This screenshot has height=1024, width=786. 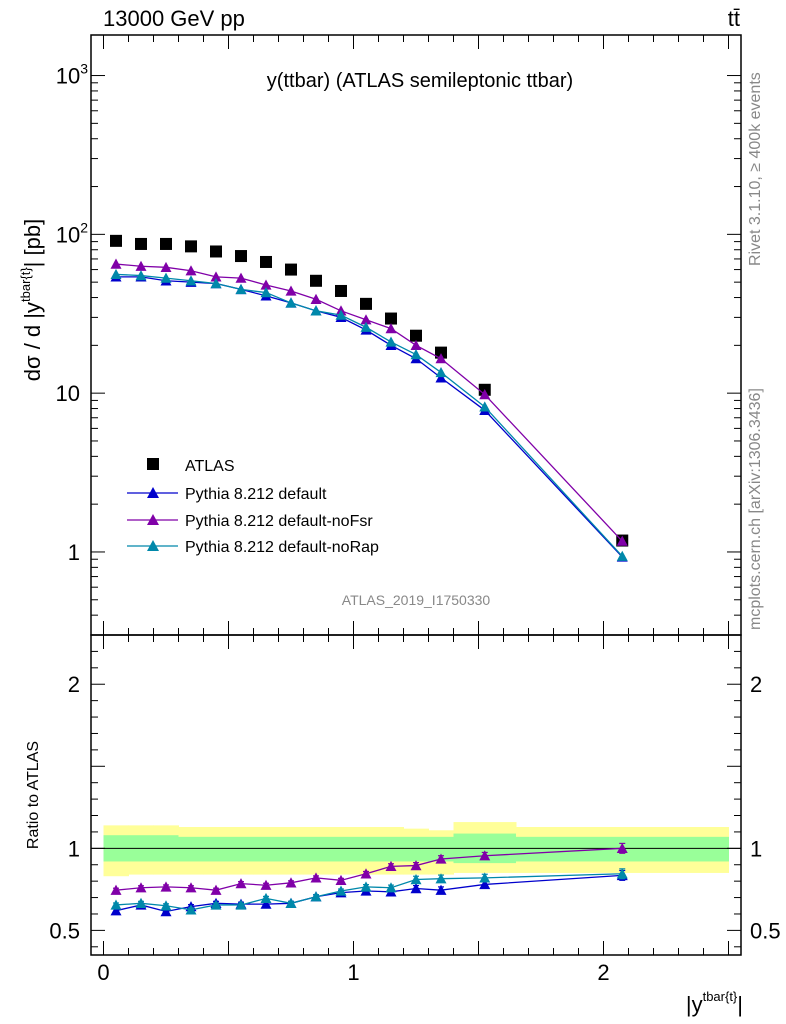 What do you see at coordinates (279, 521) in the screenshot?
I see `legend-label-nofsr: Pythia 8.212 default-noFsr` at bounding box center [279, 521].